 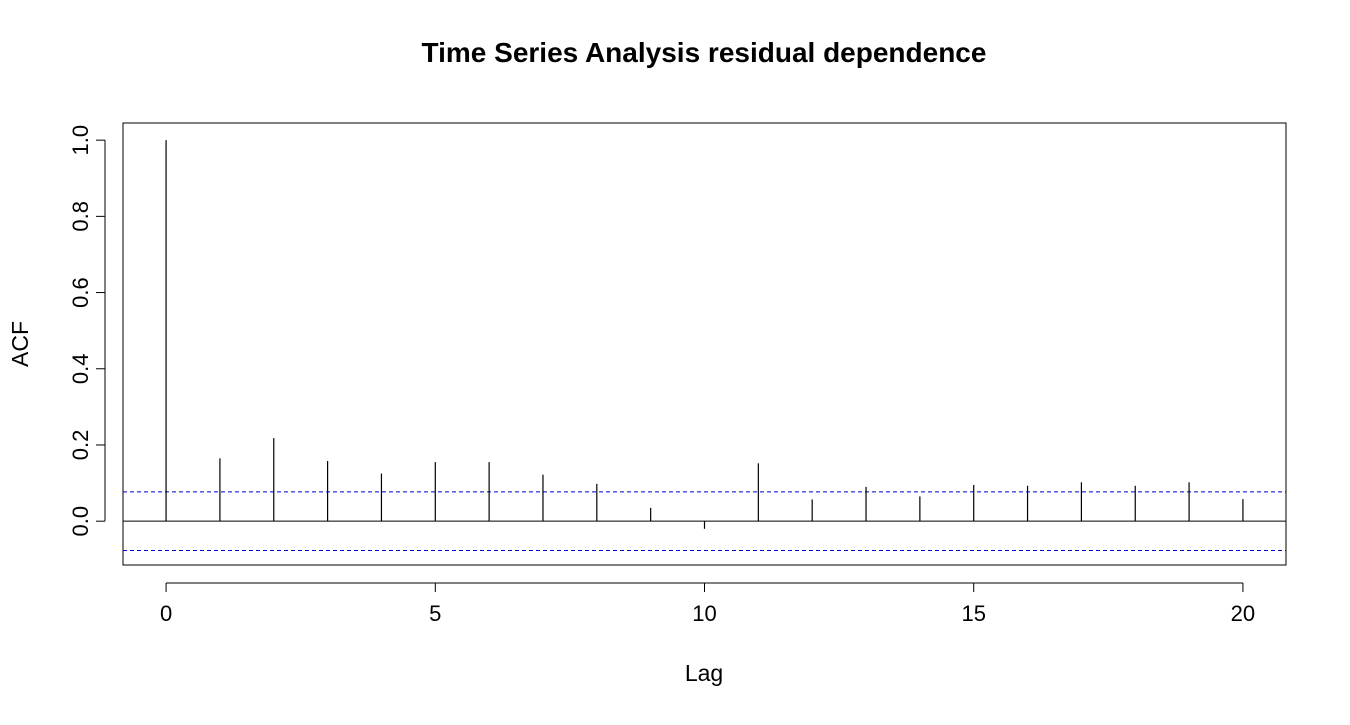 I want to click on chart-title: Time Series Analysis residual dependence, so click(x=704, y=52).